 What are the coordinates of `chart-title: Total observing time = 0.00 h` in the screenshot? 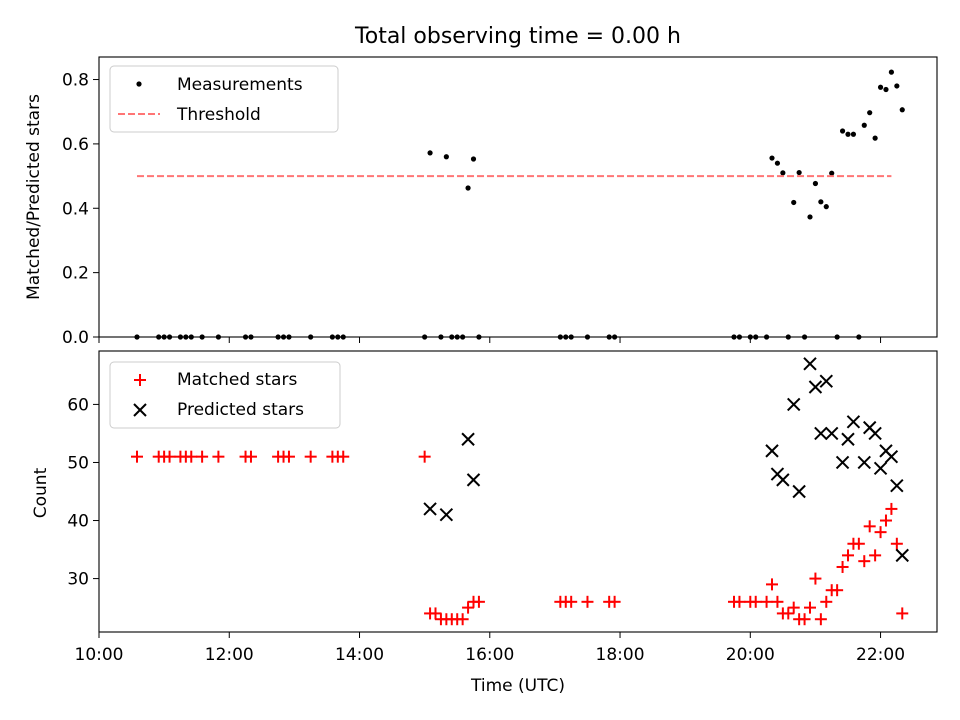 It's located at (517, 36).